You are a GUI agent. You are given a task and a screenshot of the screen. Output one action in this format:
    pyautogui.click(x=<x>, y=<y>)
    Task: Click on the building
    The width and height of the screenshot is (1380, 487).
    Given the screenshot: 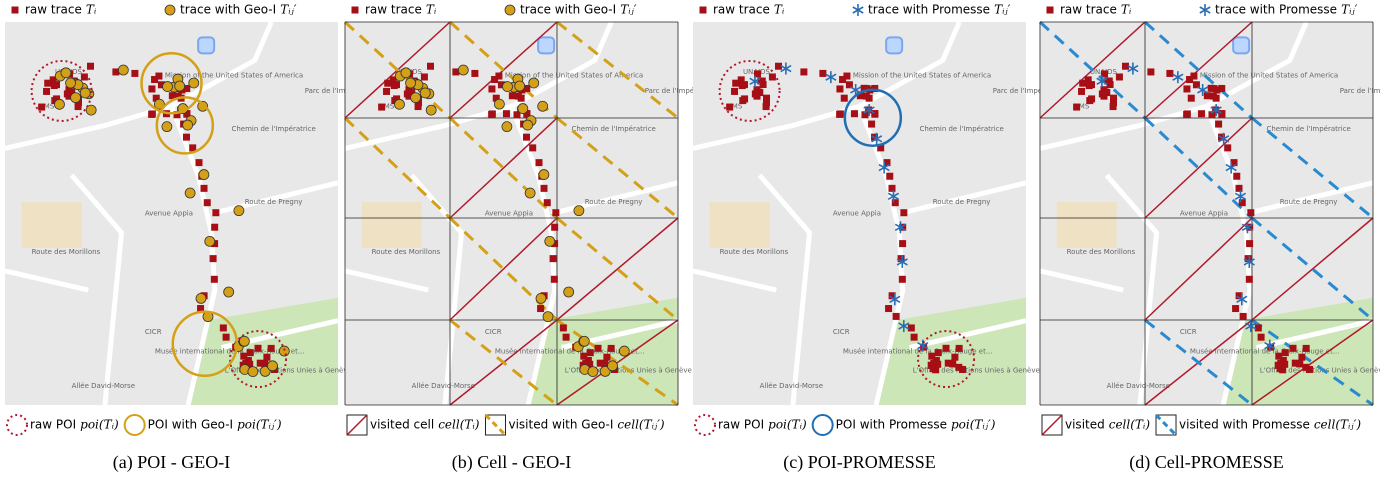 What is the action you would take?
    pyautogui.click(x=1086, y=225)
    